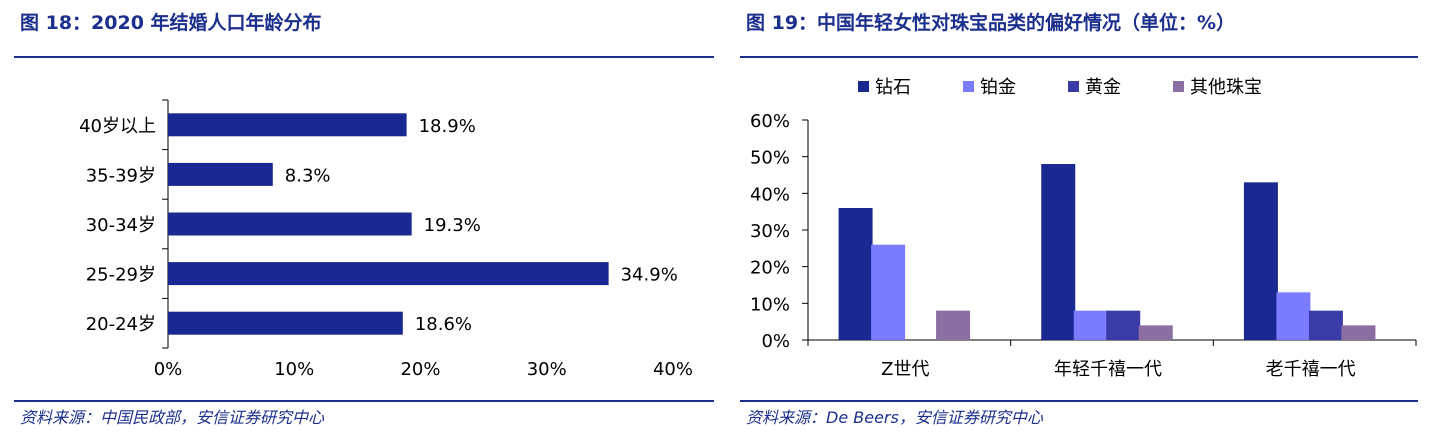  What do you see at coordinates (1108, 369) in the screenshot?
I see `x-category-label: 年轻千禧一代` at bounding box center [1108, 369].